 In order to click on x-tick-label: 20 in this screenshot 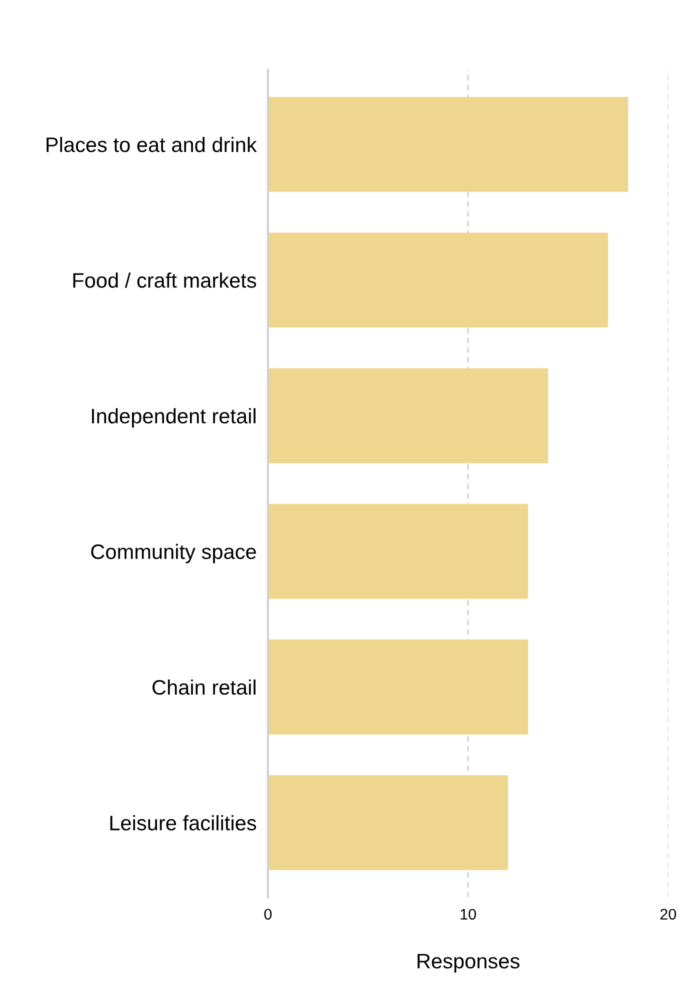, I will do `click(668, 914)`.